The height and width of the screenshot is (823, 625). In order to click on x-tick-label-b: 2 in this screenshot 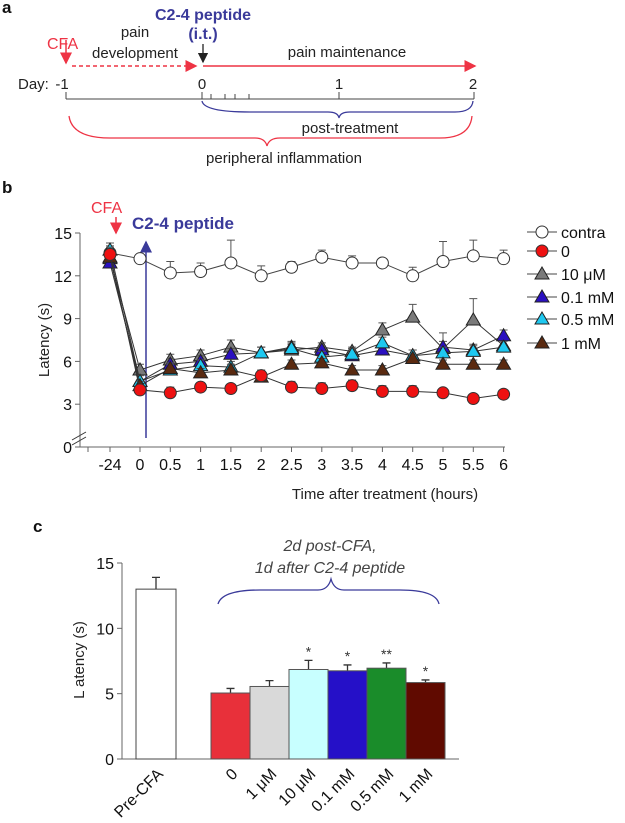, I will do `click(261, 465)`.